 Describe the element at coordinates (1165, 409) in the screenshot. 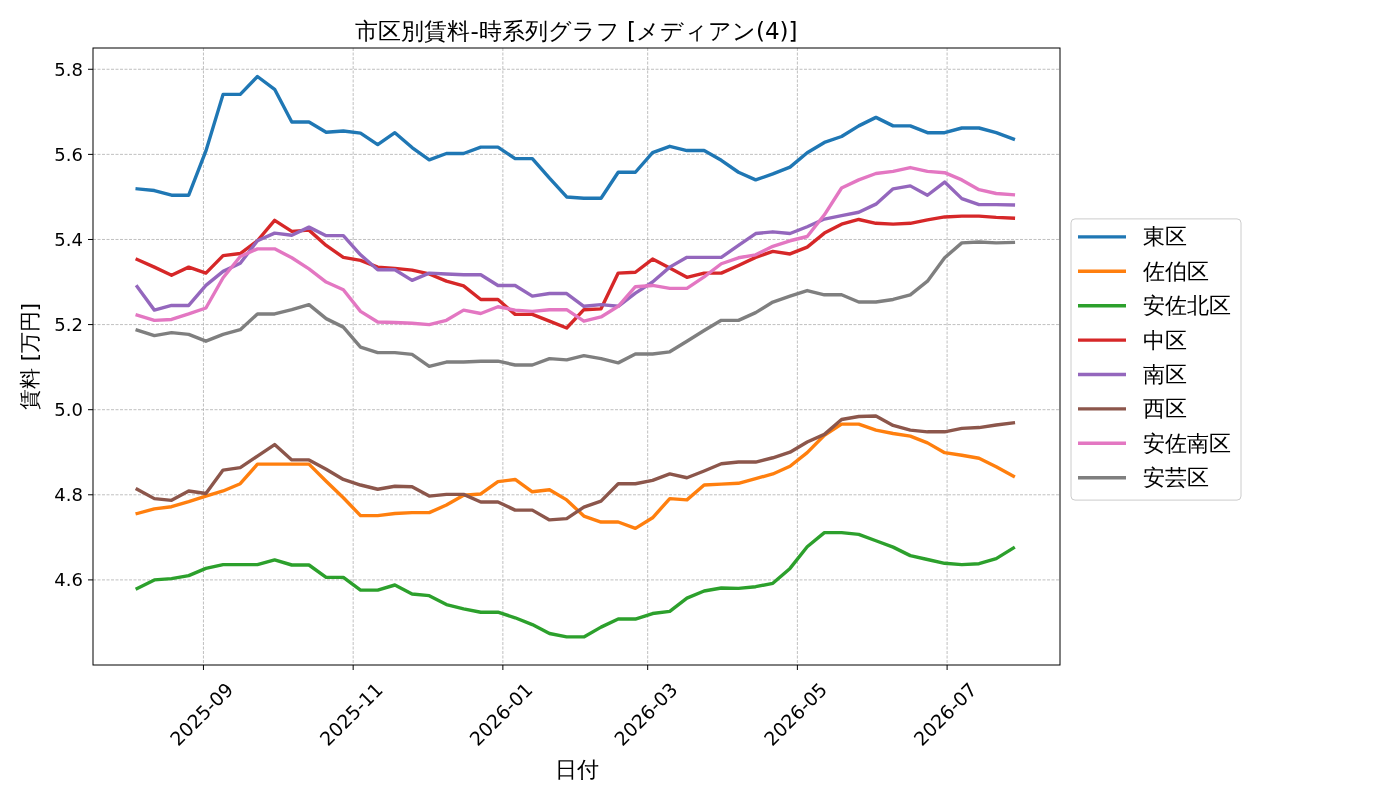

I see `legend-label: 西区` at that location.